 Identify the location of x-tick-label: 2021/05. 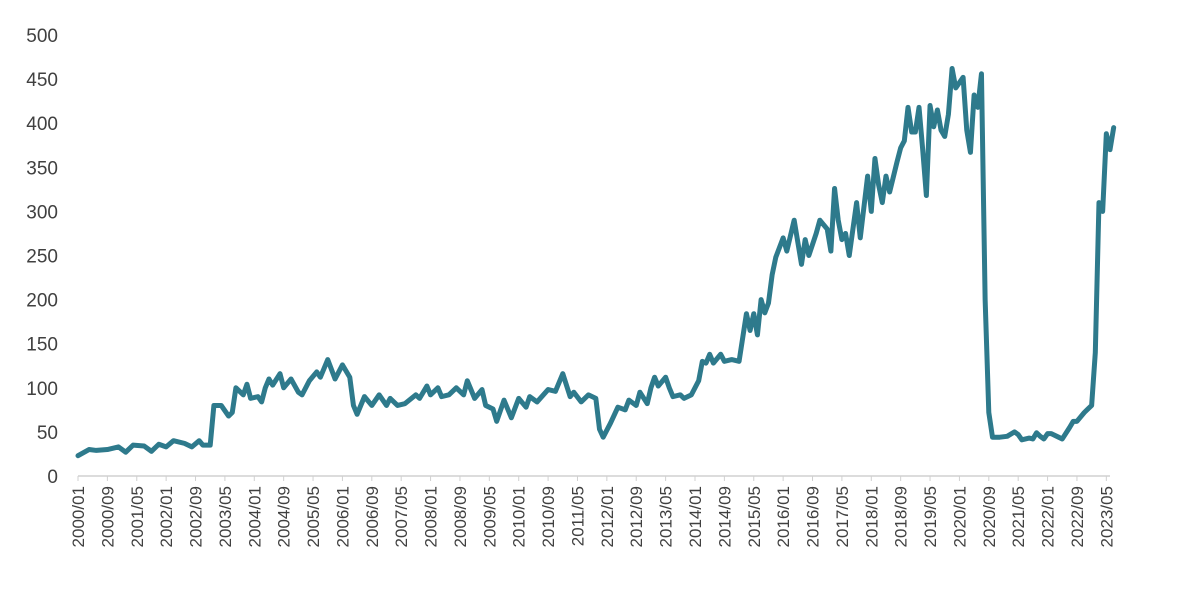
(1018, 516).